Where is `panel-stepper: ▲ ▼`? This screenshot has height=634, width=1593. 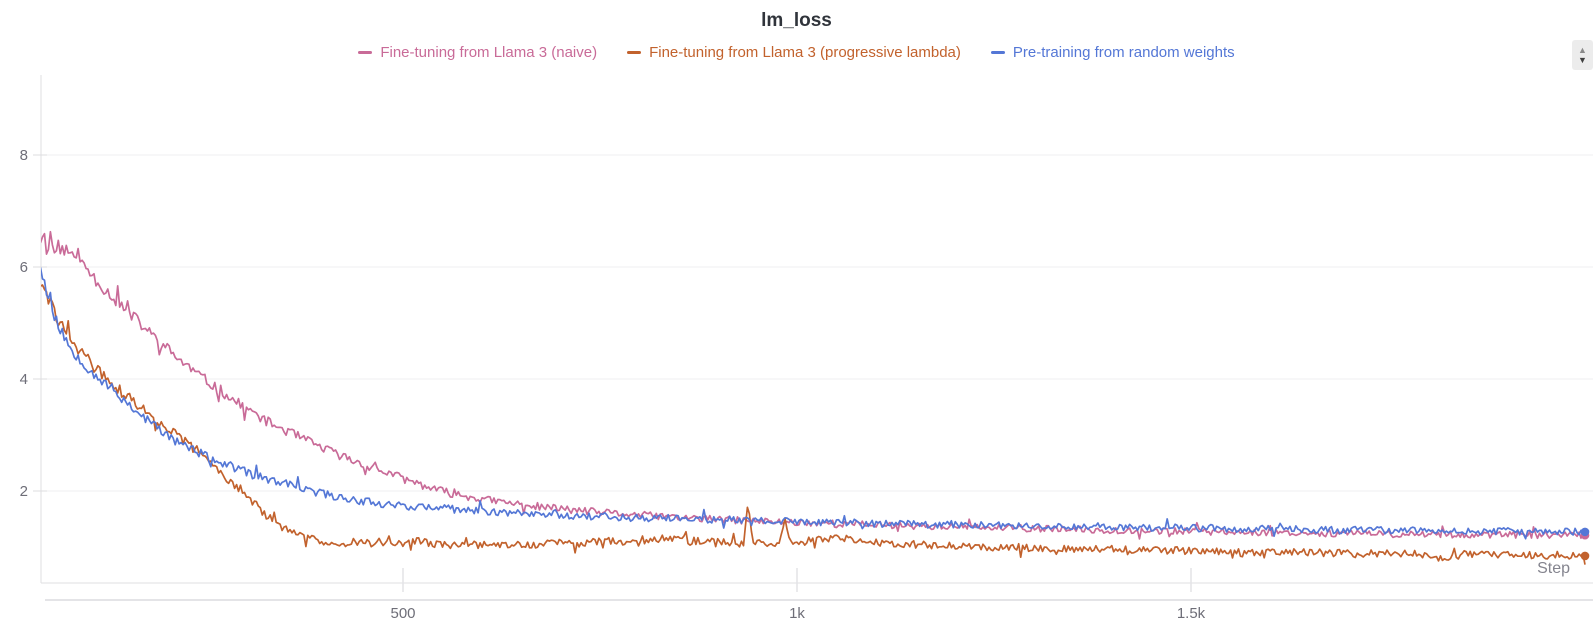 panel-stepper: ▲ ▼ is located at coordinates (1582, 55).